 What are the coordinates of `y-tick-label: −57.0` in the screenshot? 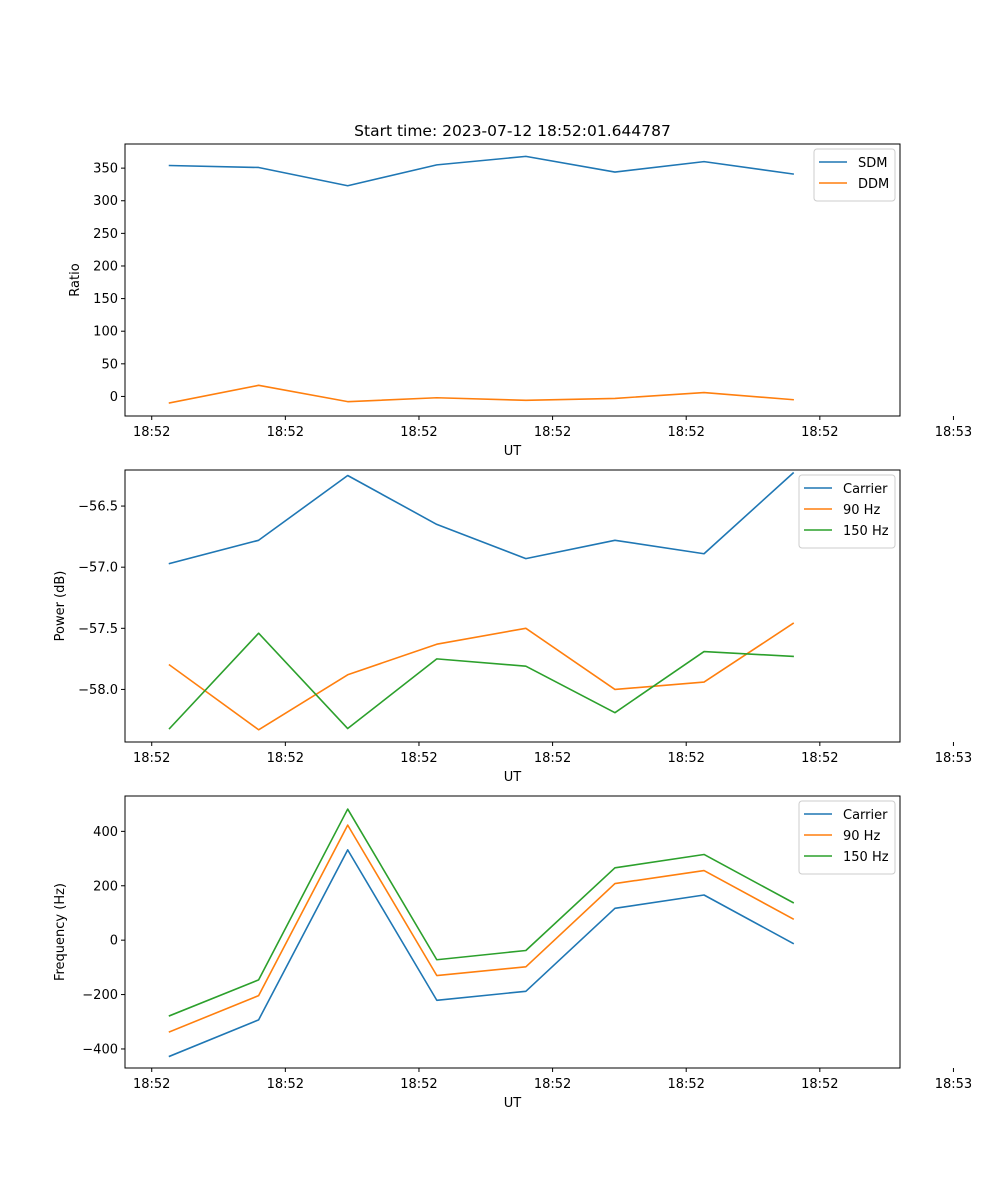 It's located at (98, 568).